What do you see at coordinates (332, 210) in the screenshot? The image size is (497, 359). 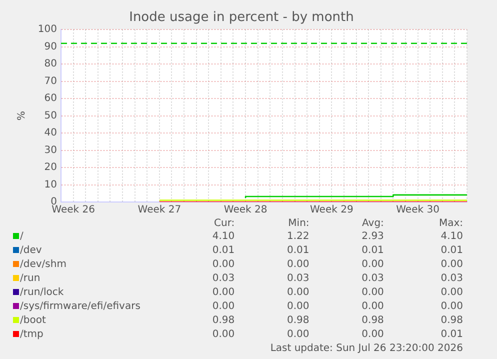 I see `x-tick-label: Week 29` at bounding box center [332, 210].